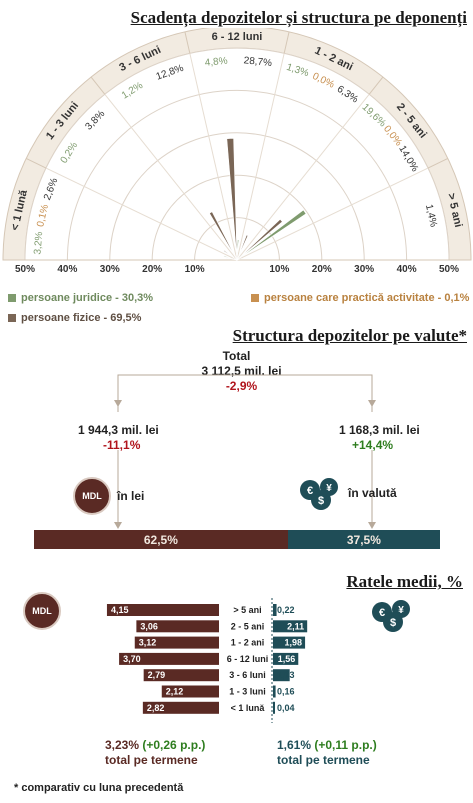 Image resolution: width=473 pixels, height=803 pixels. I want to click on val-change: +14,4%, so click(373, 445).